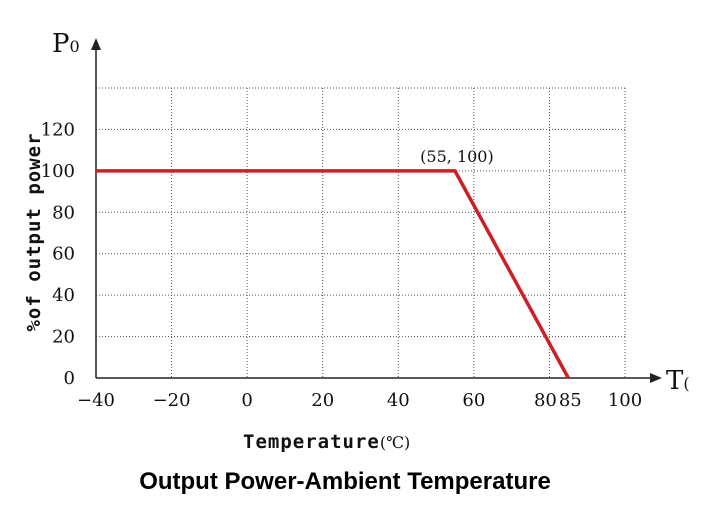  Describe the element at coordinates (63, 254) in the screenshot. I see `y-tick-label: 60` at that location.